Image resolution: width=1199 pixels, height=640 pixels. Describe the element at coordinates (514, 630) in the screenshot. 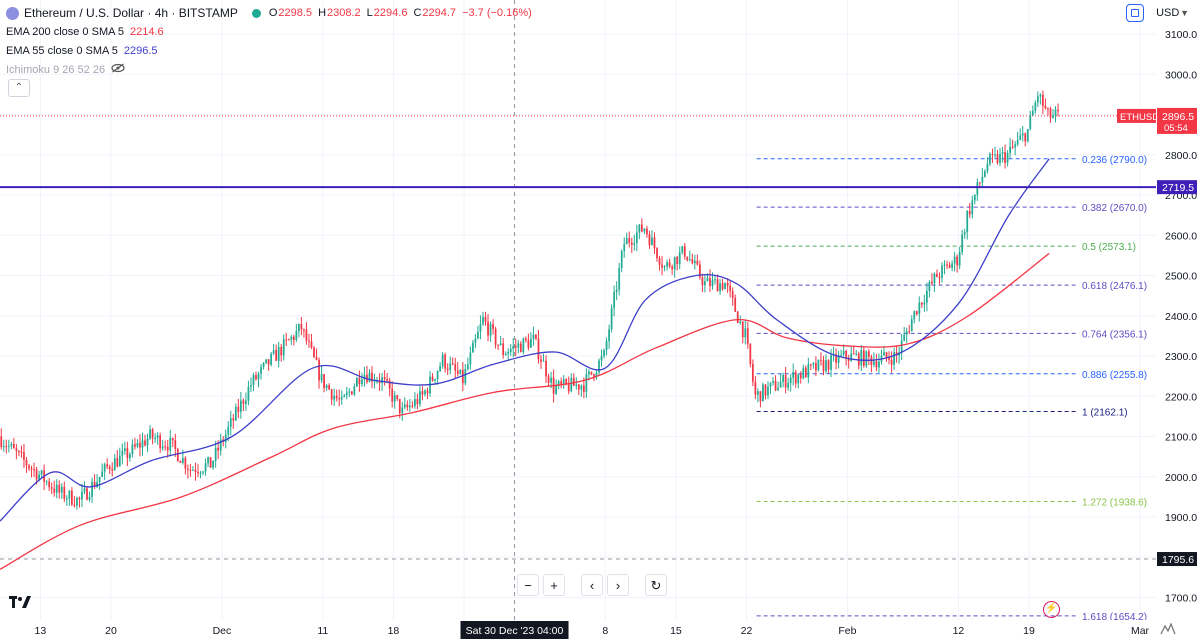

I see `crosshair-time-tag` at that location.